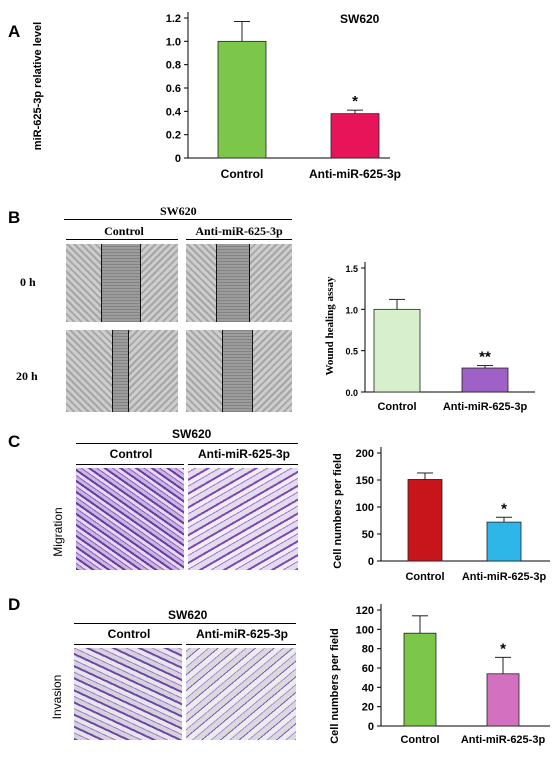 This screenshot has width=560, height=761. I want to click on panel-d-row-label: Invasion, so click(57, 697).